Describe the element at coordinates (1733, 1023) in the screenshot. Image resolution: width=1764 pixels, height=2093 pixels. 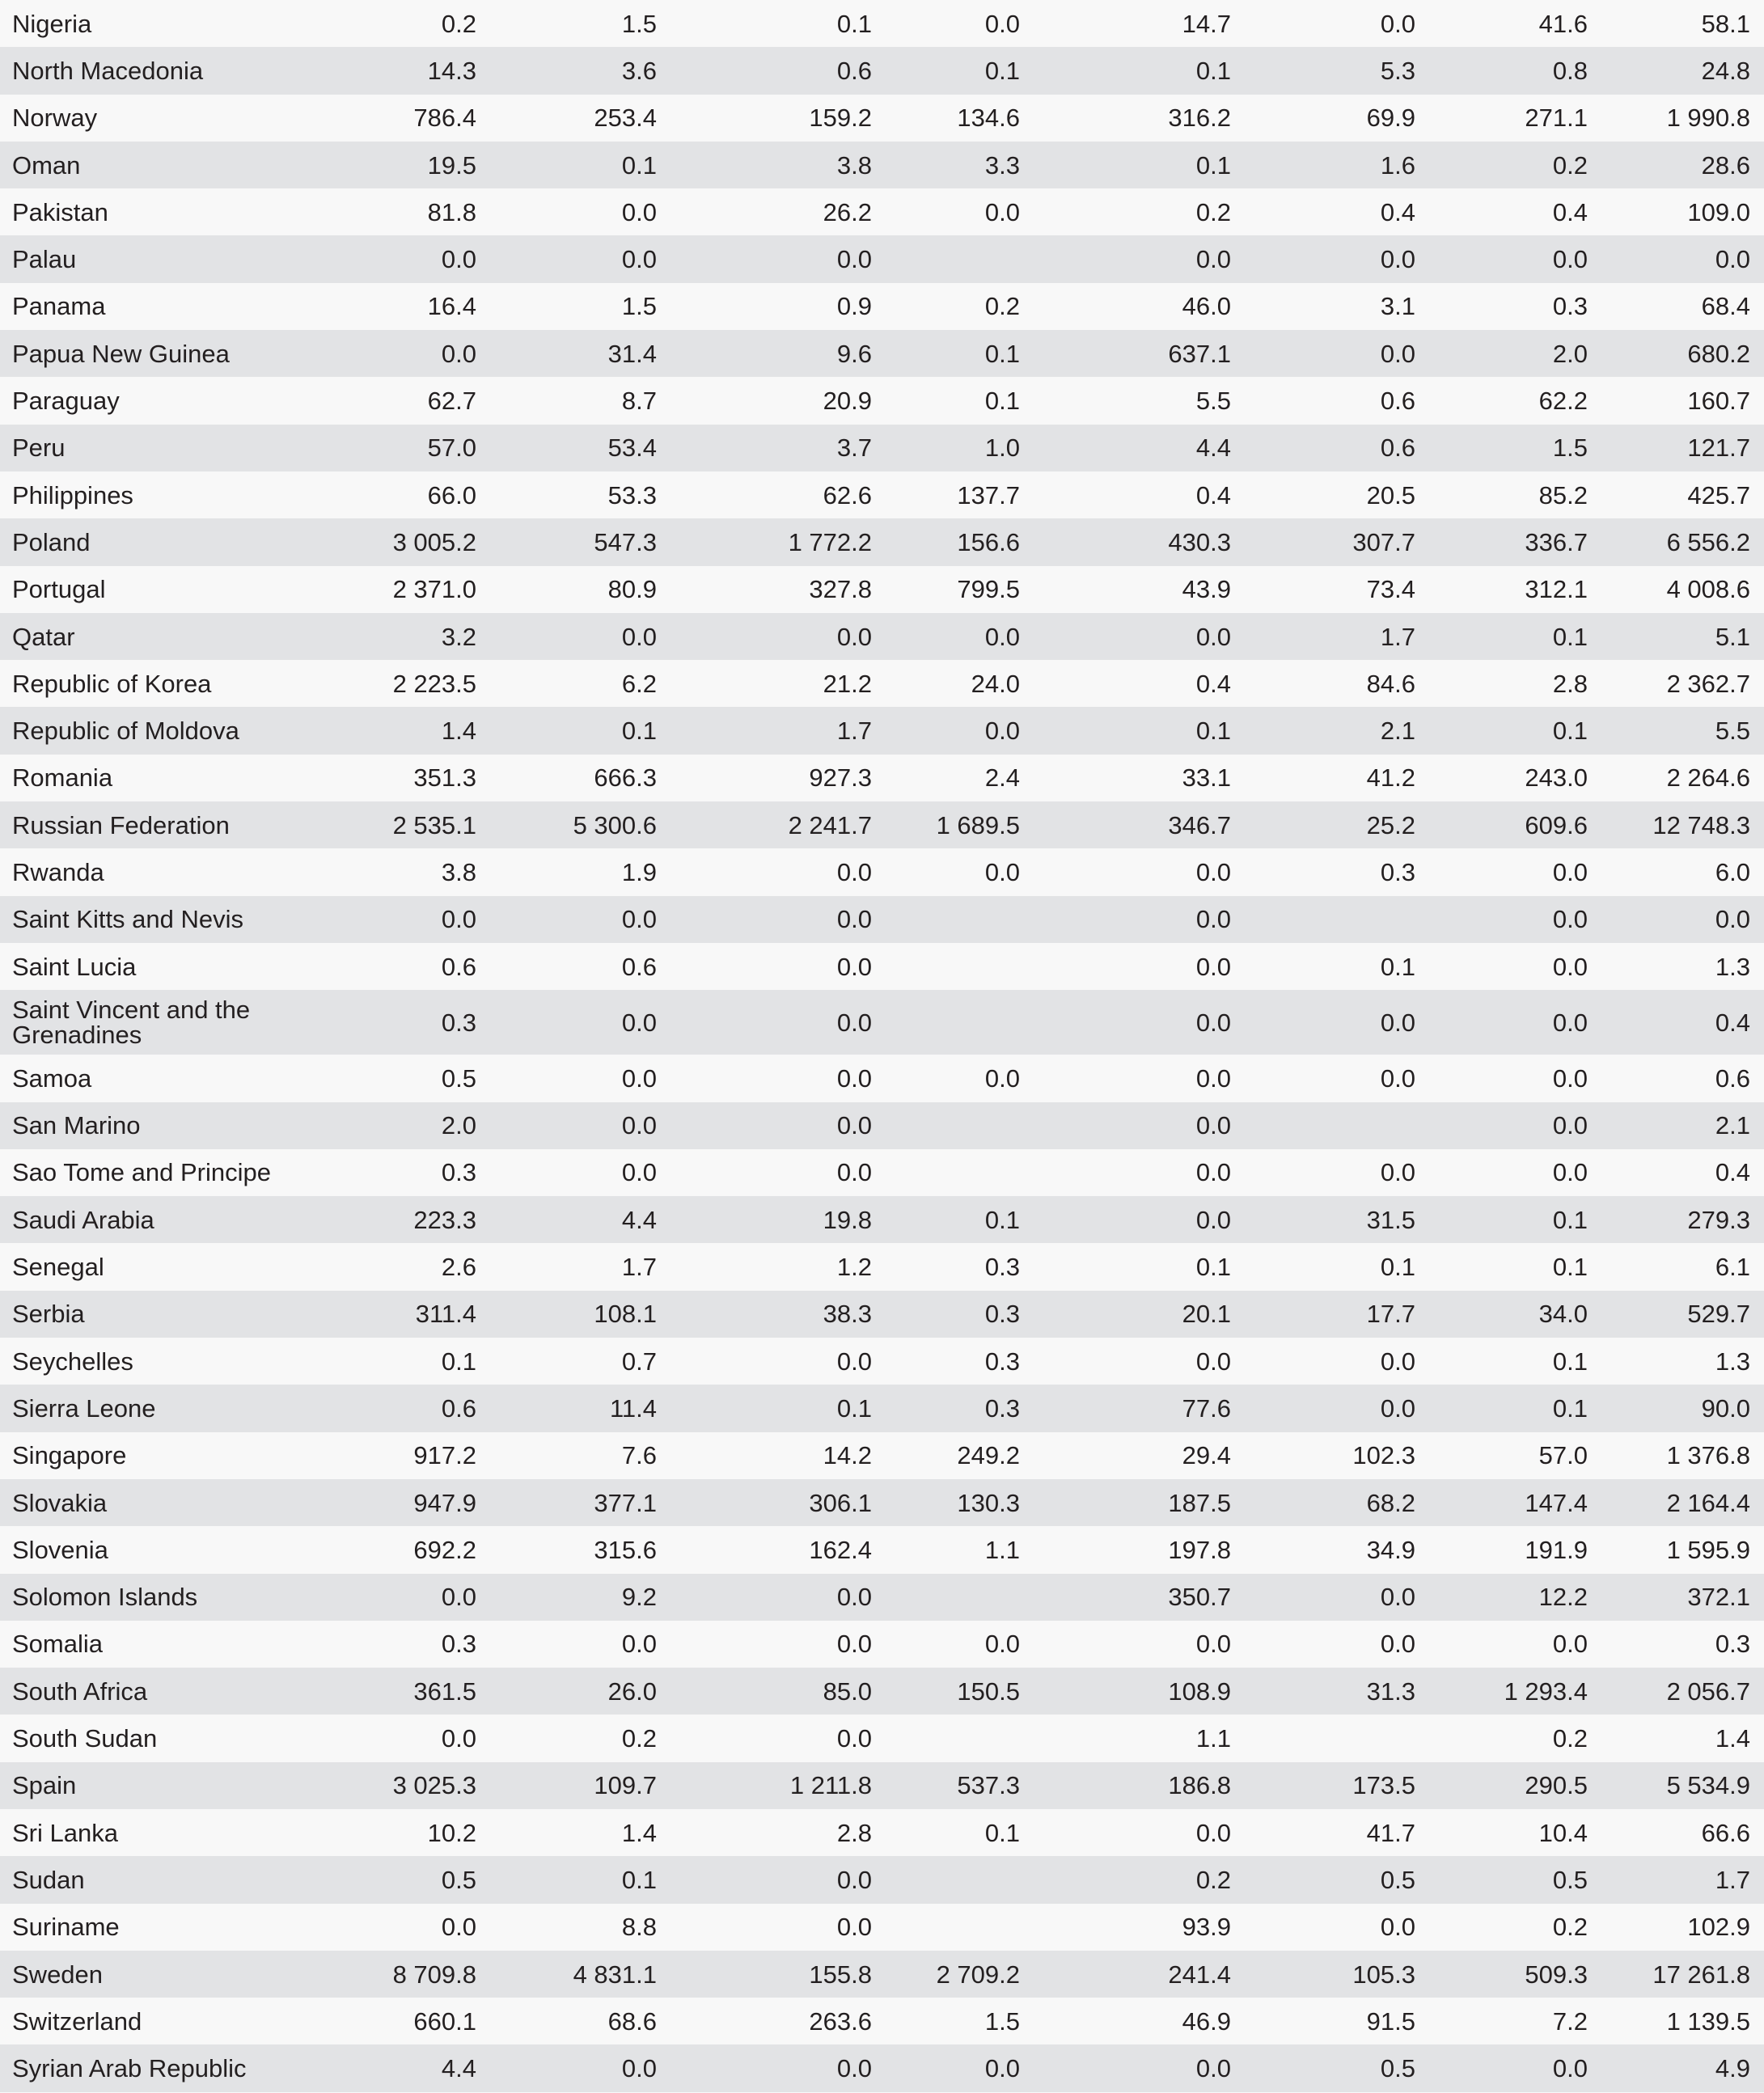
I see `value-cell-col8: 0.4` at that location.